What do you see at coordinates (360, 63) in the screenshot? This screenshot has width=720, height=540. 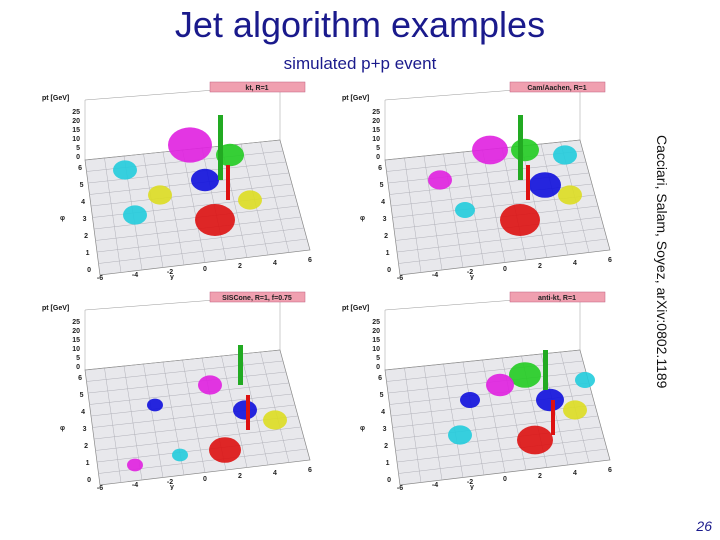 I see `slide-subtitle: simulated p+p event` at bounding box center [360, 63].